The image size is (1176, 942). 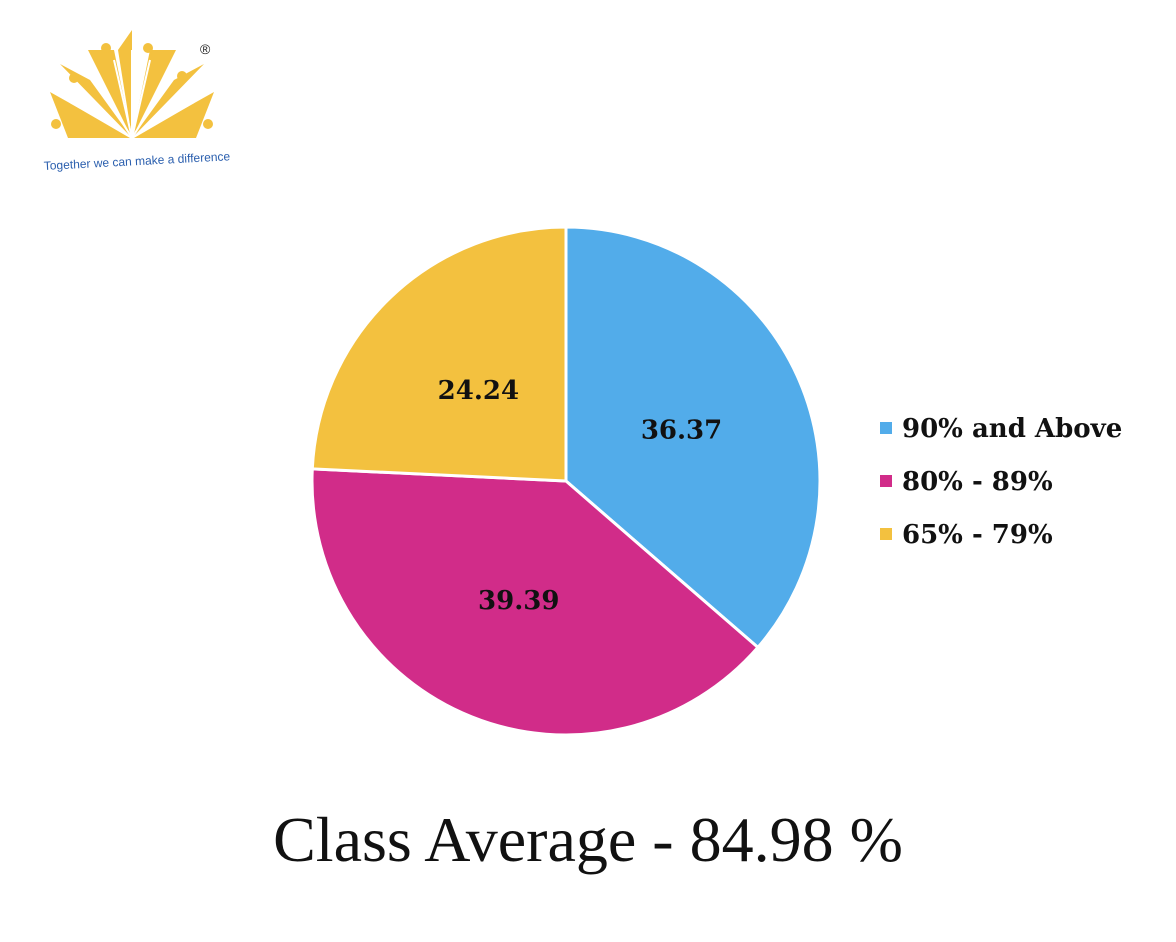 I want to click on slice-value-label: 36.37, so click(x=681, y=430).